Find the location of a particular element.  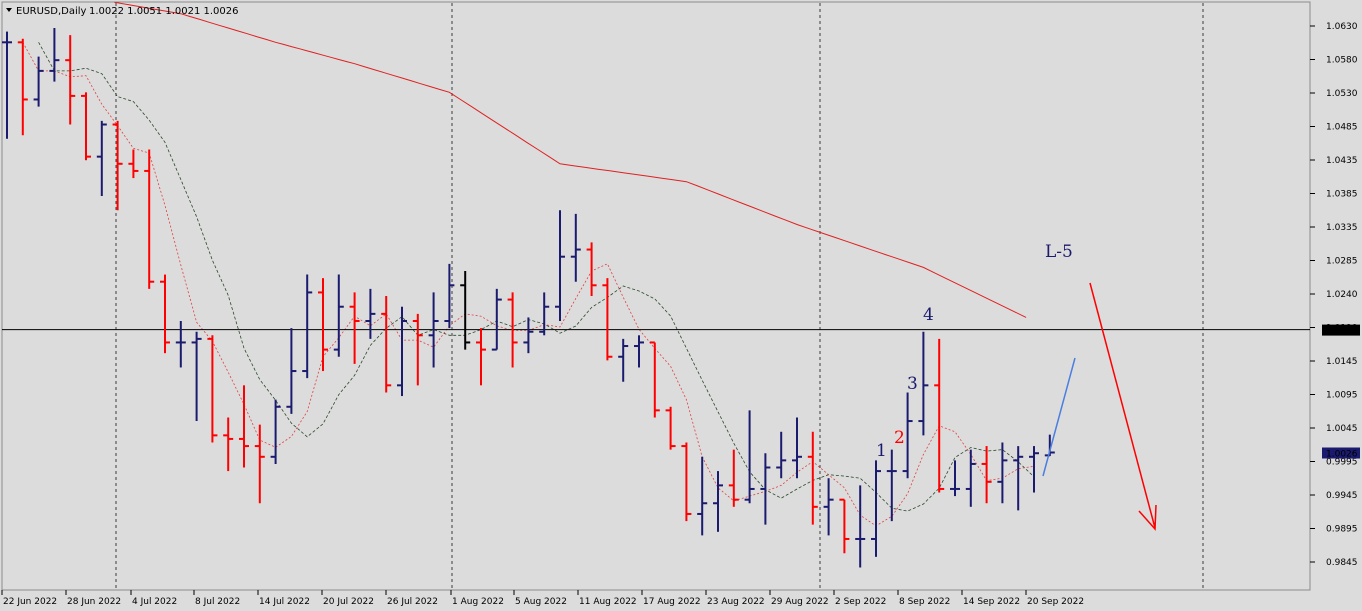

price-tick-label: 0.9945 is located at coordinates (1342, 496).